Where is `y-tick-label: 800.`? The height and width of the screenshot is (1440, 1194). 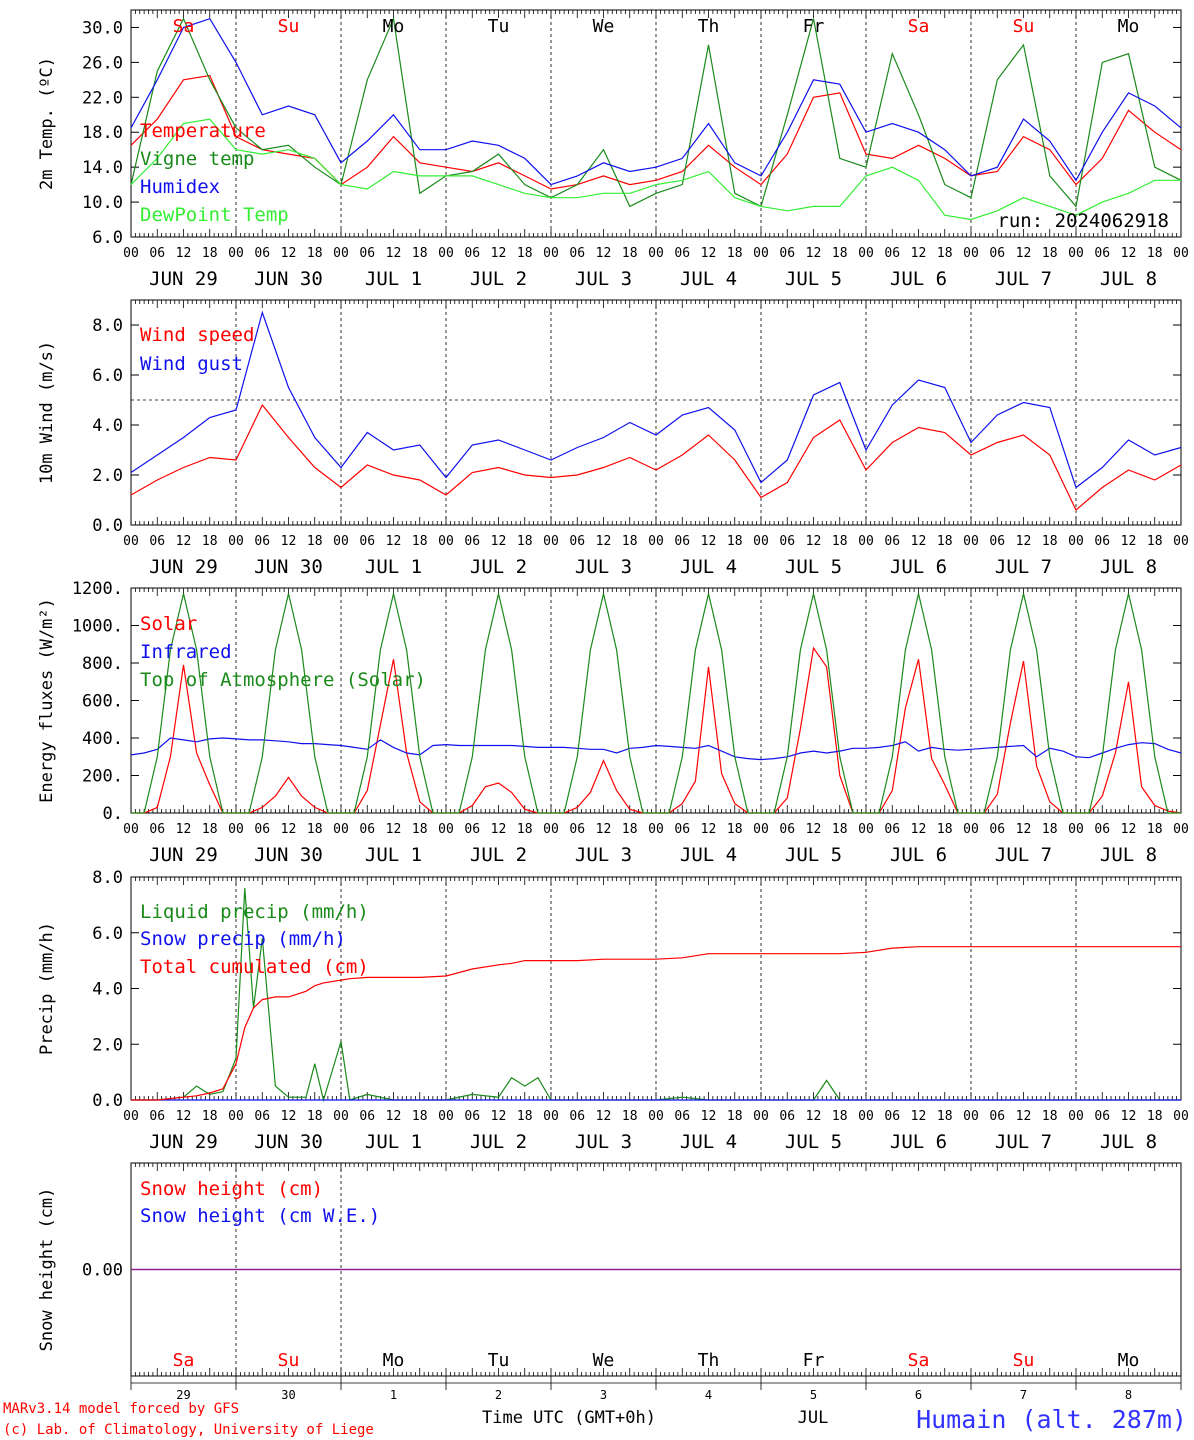 y-tick-label: 800. is located at coordinates (102, 664).